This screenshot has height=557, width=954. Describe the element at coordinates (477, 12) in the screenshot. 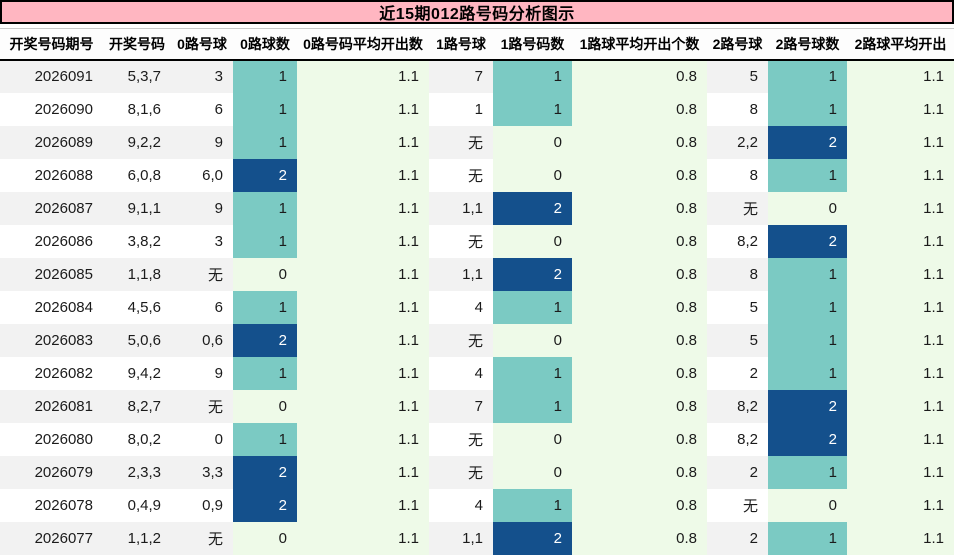

I see `title-banner: 近15期012路号码分析图示` at that location.